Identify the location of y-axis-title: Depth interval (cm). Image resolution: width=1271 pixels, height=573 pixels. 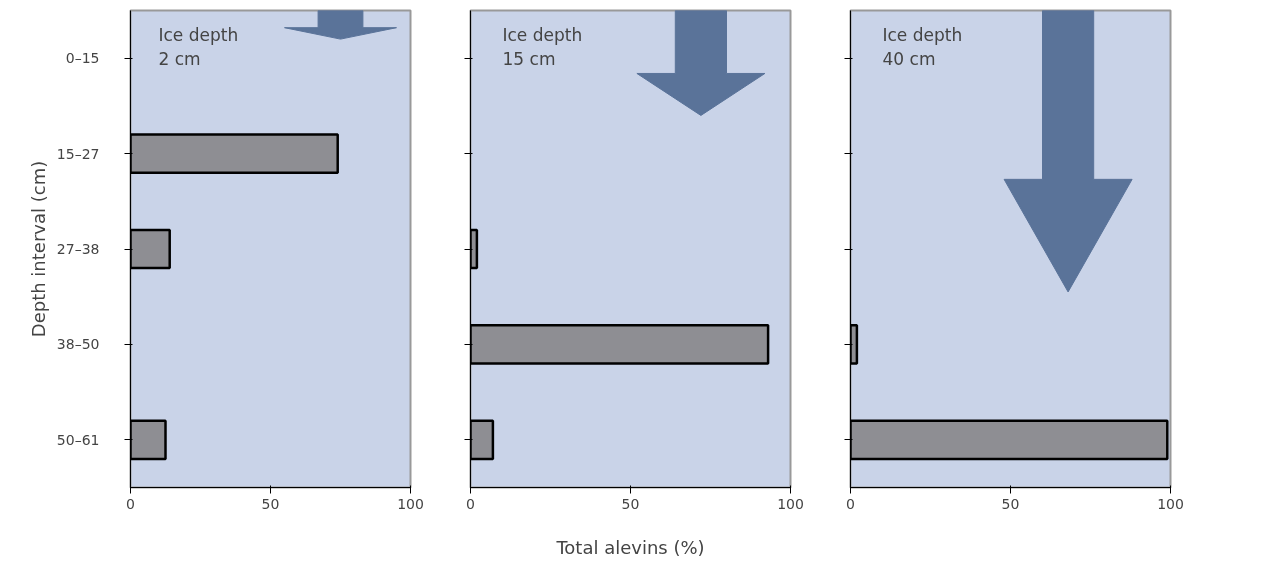
(38, 249).